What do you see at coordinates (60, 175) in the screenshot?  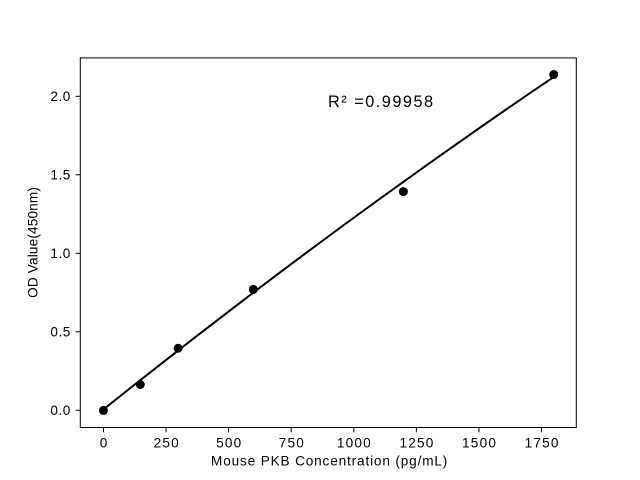 I see `svg-text: 1.5` at bounding box center [60, 175].